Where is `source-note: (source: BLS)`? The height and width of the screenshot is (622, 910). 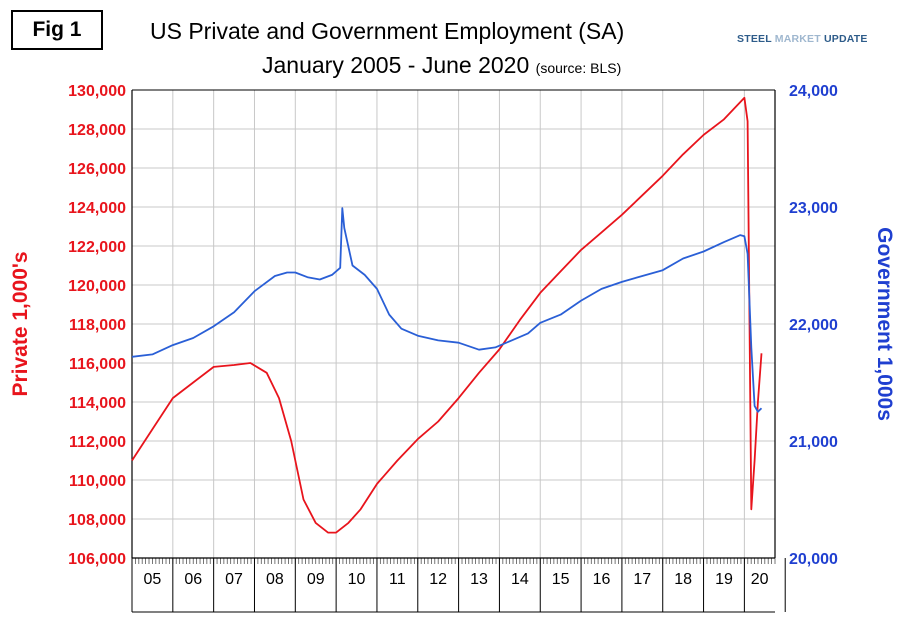
source-note: (source: BLS) is located at coordinates (578, 68).